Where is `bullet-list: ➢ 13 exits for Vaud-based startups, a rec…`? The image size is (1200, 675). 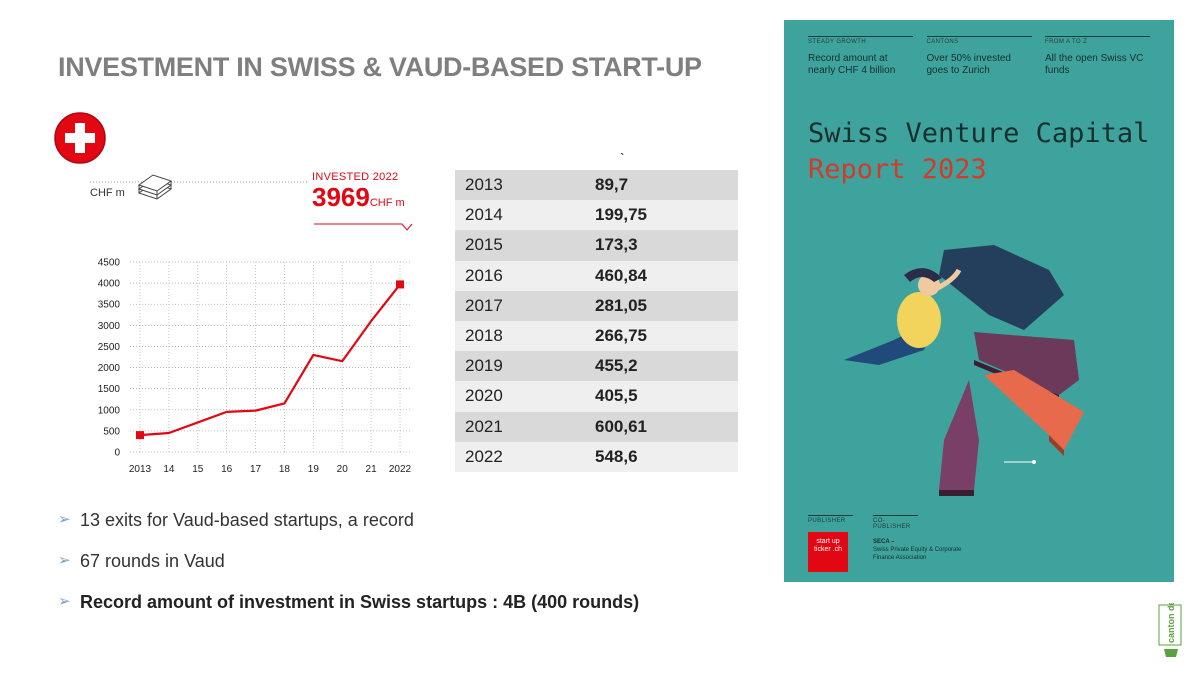 bullet-list: ➢ 13 exits for Vaud-based startups, a rec… is located at coordinates (348, 569).